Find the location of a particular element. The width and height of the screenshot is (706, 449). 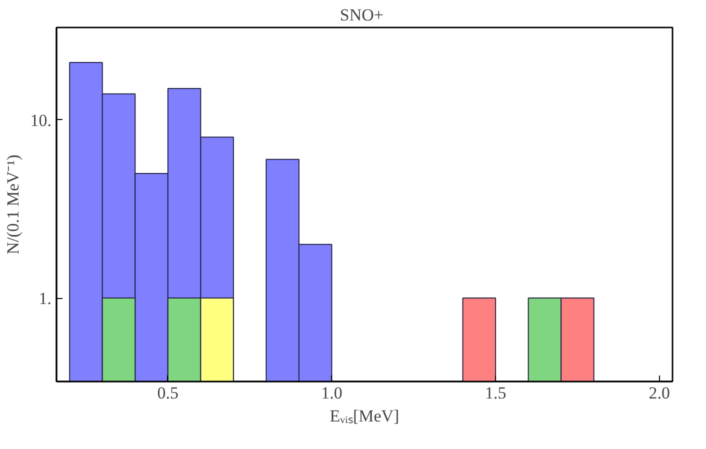

x-tick-label: 1.0 is located at coordinates (331, 393).